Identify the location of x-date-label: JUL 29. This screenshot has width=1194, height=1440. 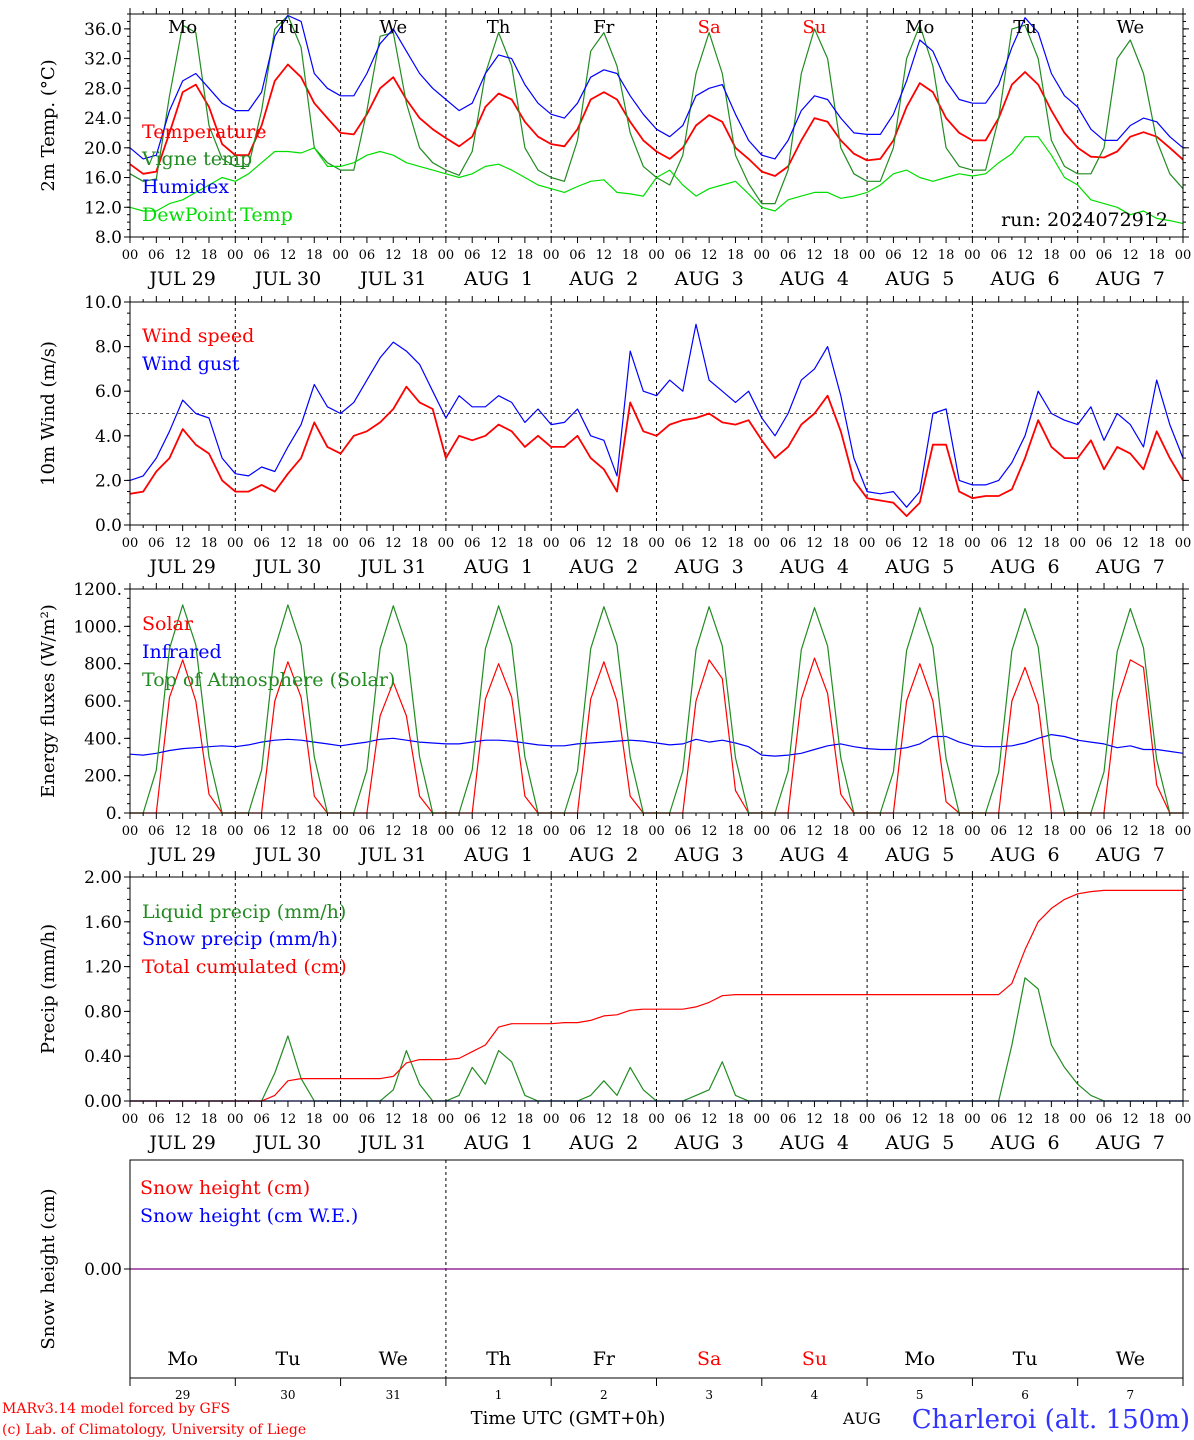
(181, 1143).